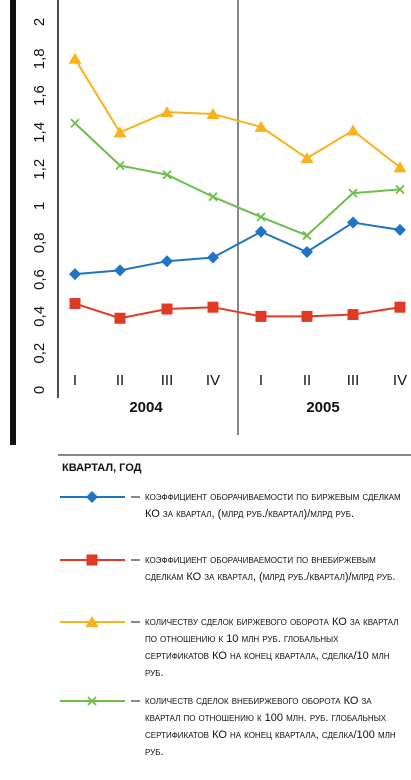  Describe the element at coordinates (39, 58) in the screenshot. I see `y-tick-label: 1,8` at that location.